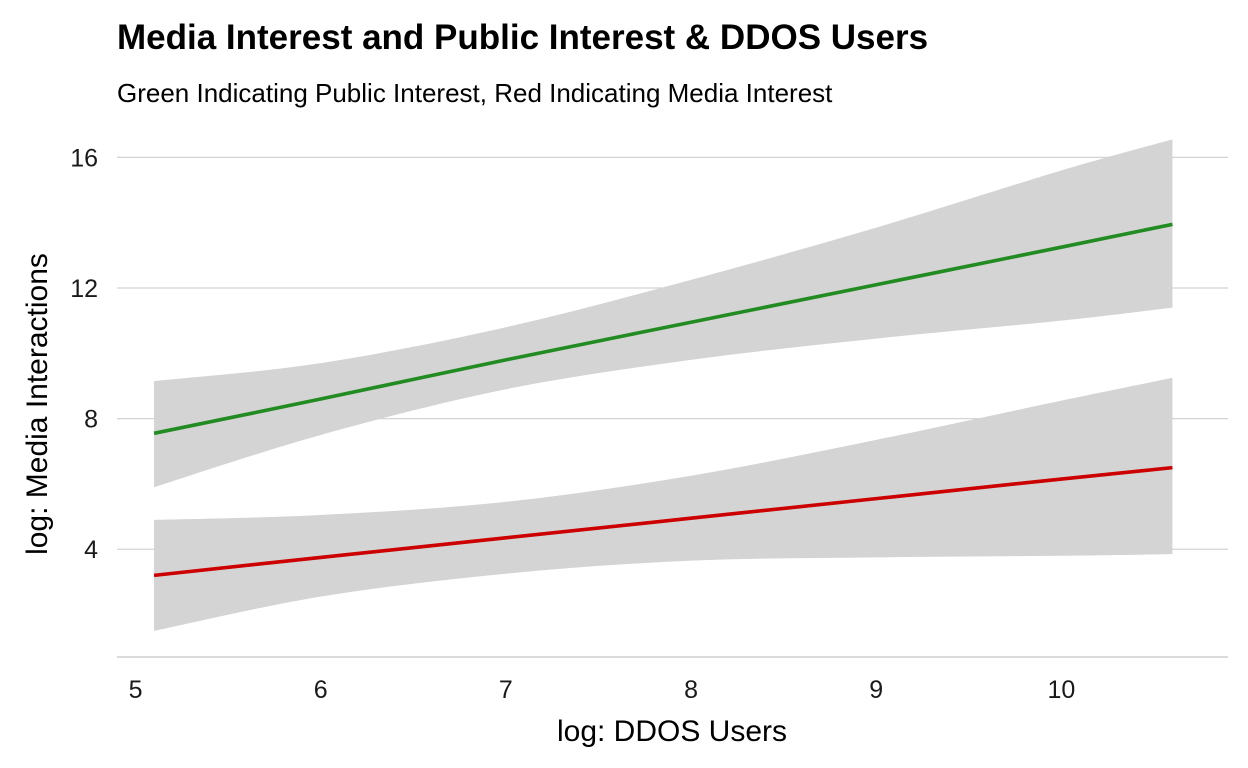 This screenshot has width=1248, height=768. What do you see at coordinates (691, 690) in the screenshot?
I see `x-tick-label: 8` at bounding box center [691, 690].